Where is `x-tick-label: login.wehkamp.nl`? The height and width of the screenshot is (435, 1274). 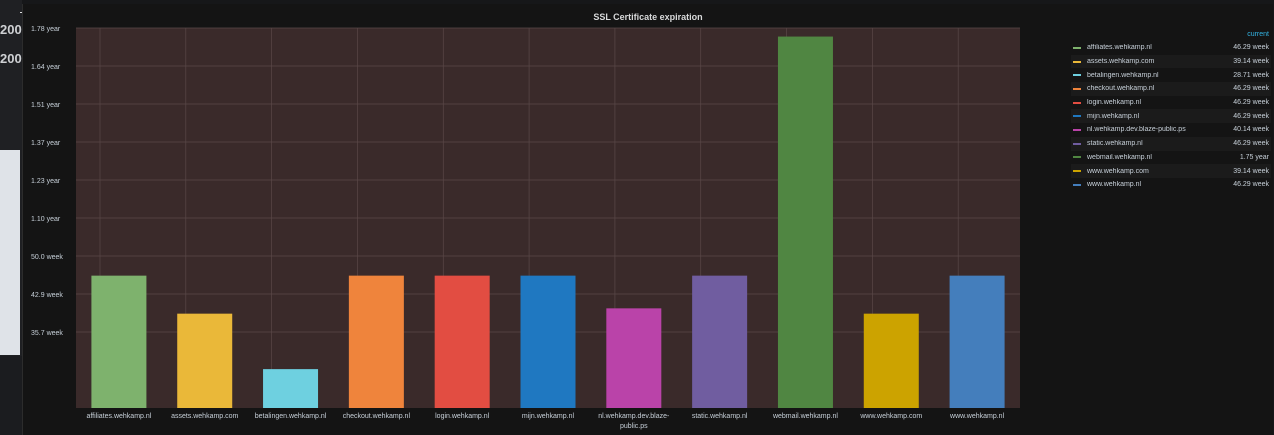 x-tick-label: login.wehkamp.nl is located at coordinates (462, 416).